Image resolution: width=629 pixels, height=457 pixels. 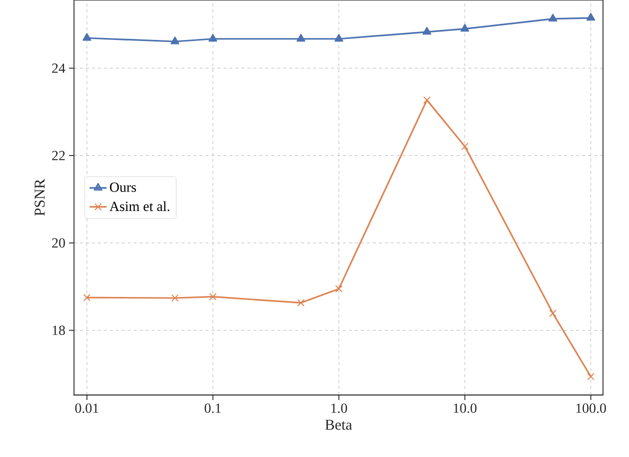 I want to click on y-tick-label: 18, so click(x=58, y=331).